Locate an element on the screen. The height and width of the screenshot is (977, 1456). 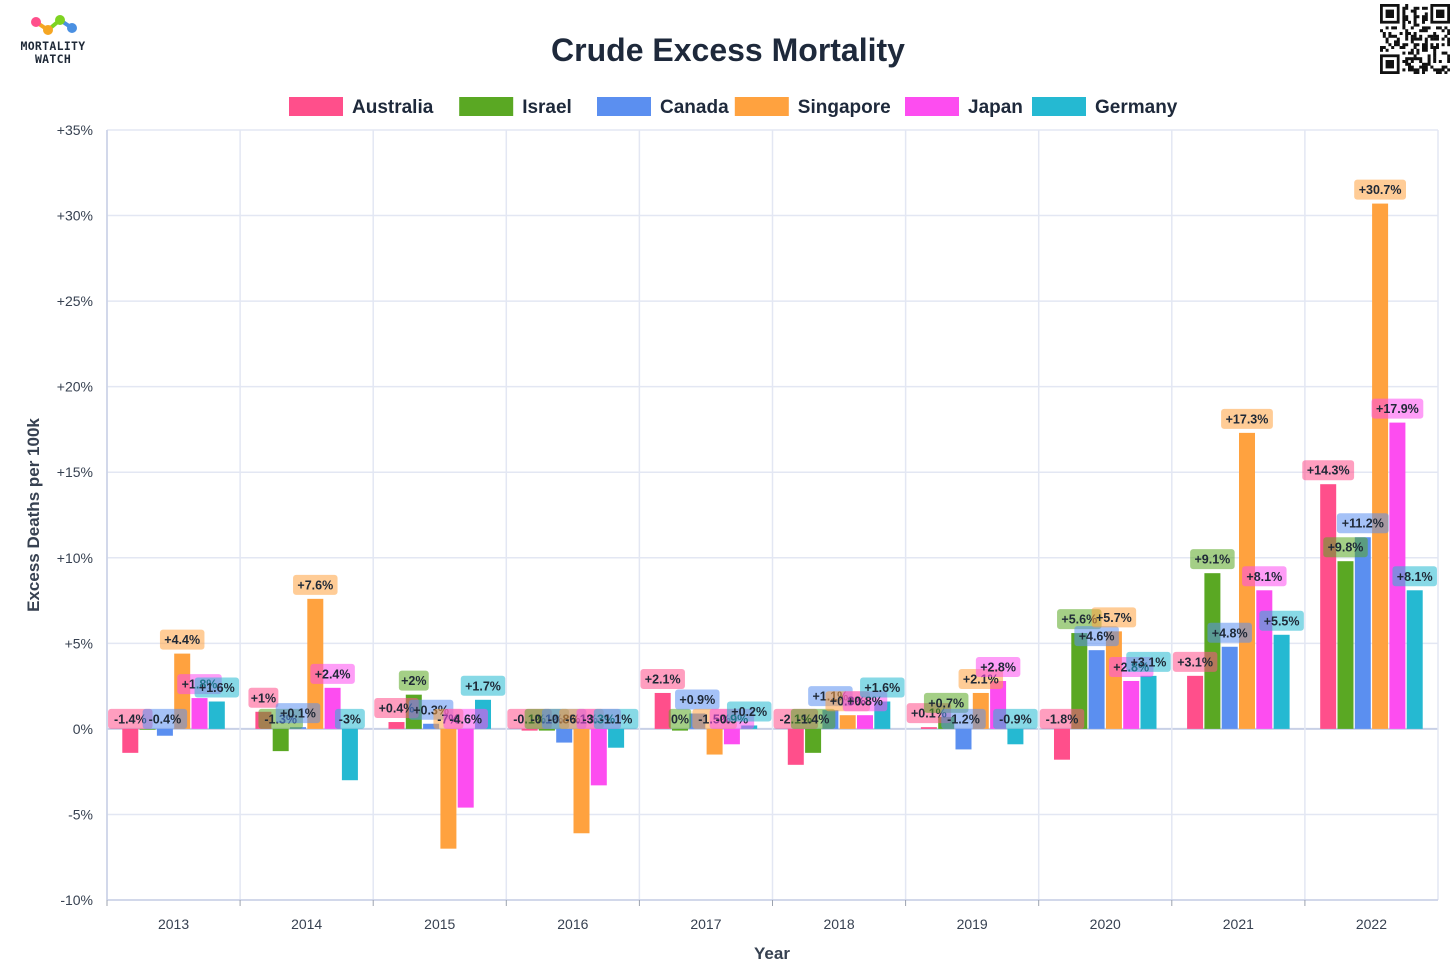
data-label: +17.3% is located at coordinates (1247, 419).